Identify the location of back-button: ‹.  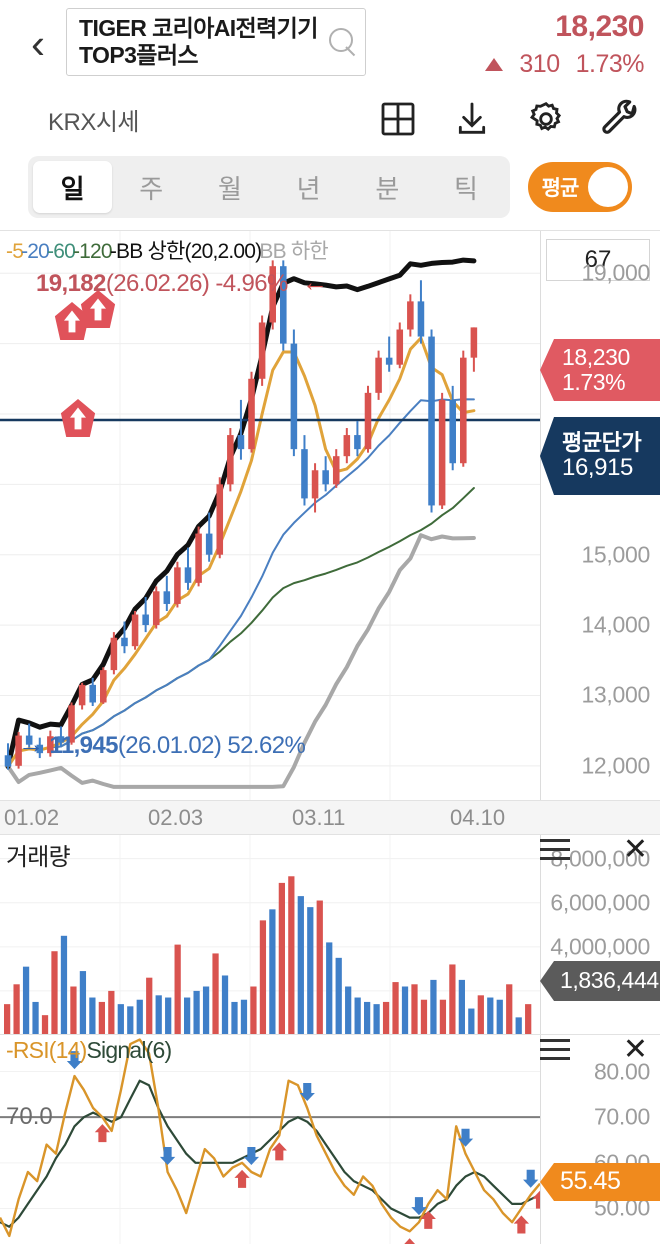
(38, 44).